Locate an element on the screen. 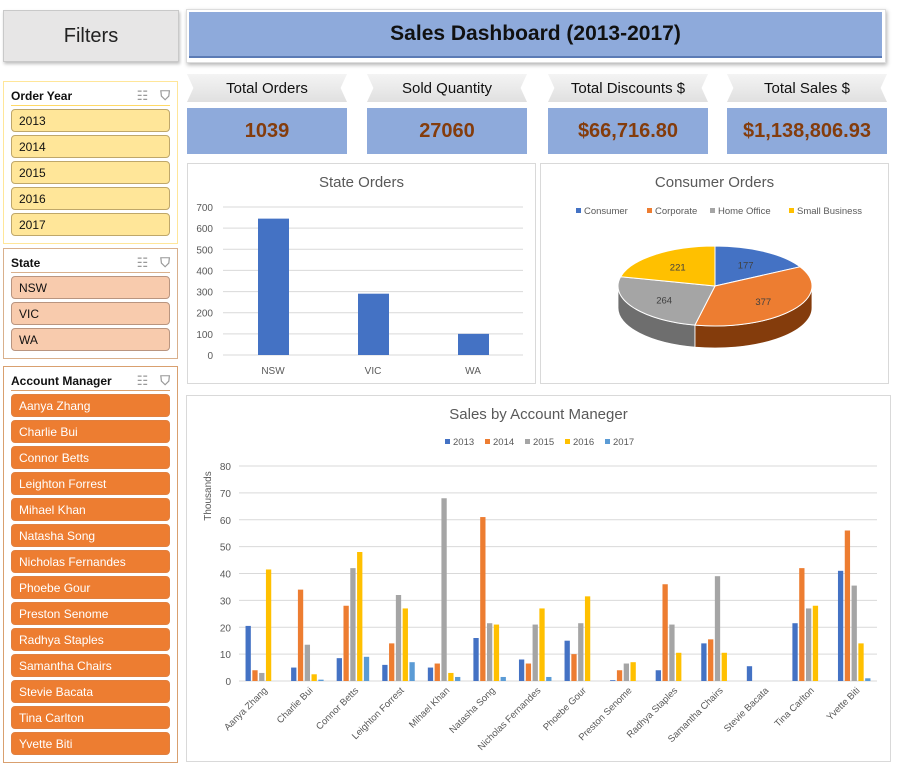  data-label: 377 is located at coordinates (763, 302).